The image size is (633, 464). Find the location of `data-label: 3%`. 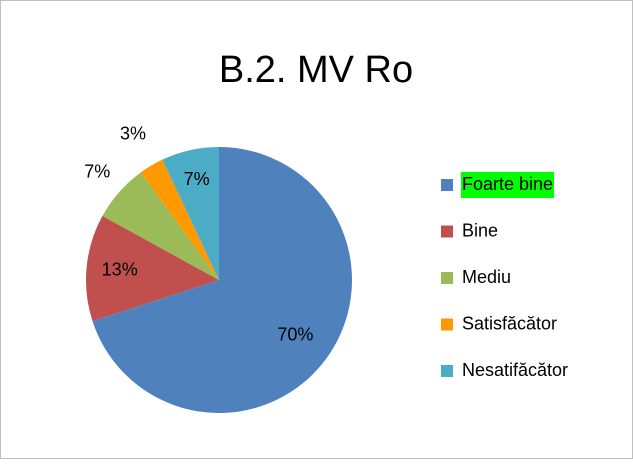

data-label: 3% is located at coordinates (133, 133).